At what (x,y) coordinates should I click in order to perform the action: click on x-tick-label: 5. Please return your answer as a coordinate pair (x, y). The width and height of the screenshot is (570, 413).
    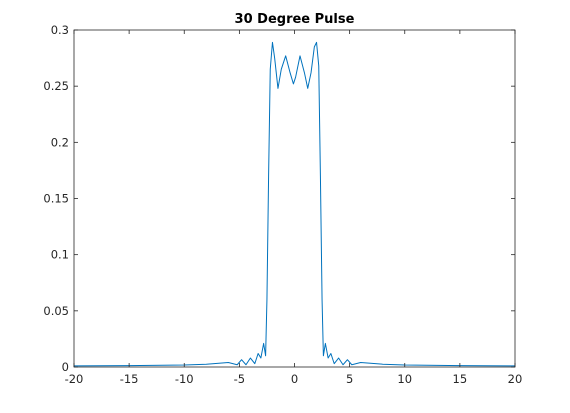
    Looking at the image, I should click on (349, 379).